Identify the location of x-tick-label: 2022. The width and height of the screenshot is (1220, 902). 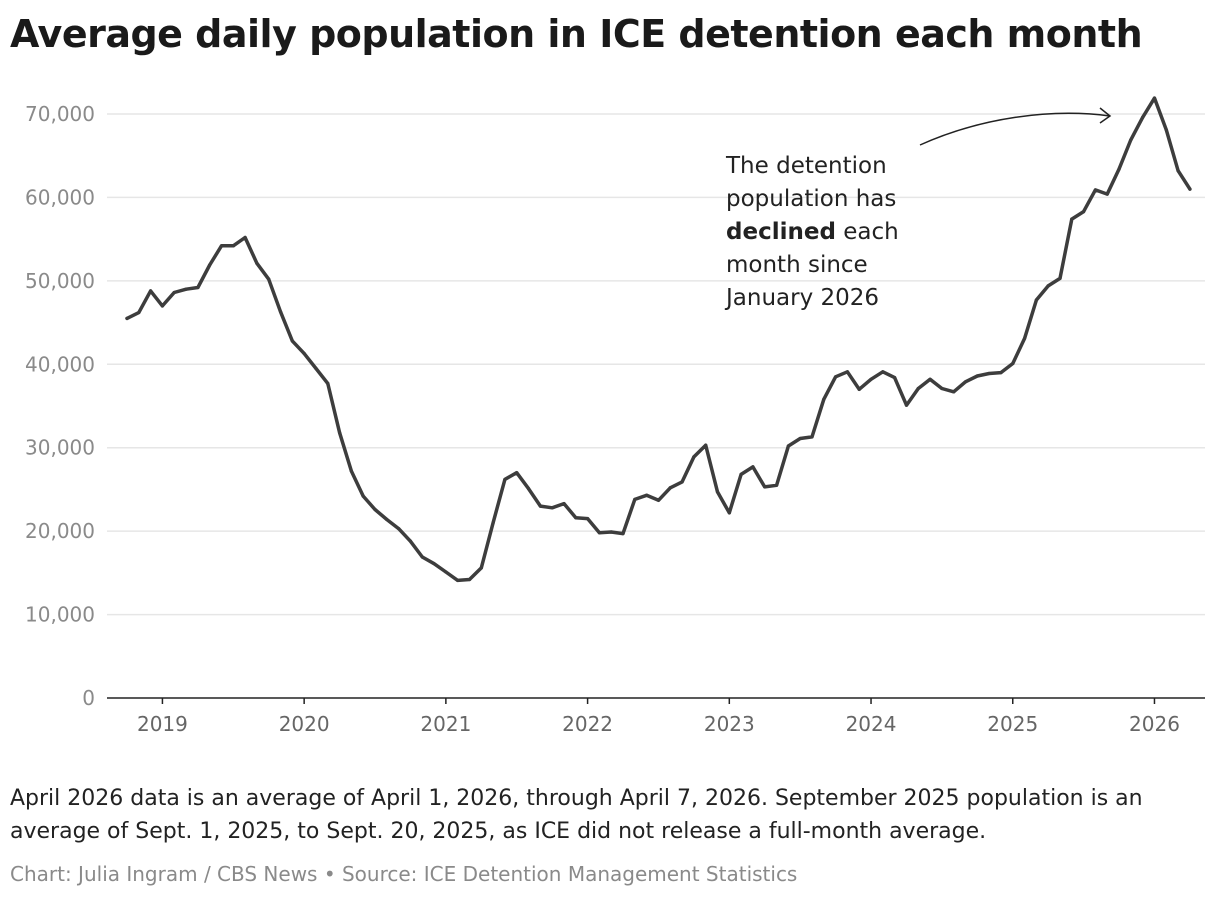
(587, 724).